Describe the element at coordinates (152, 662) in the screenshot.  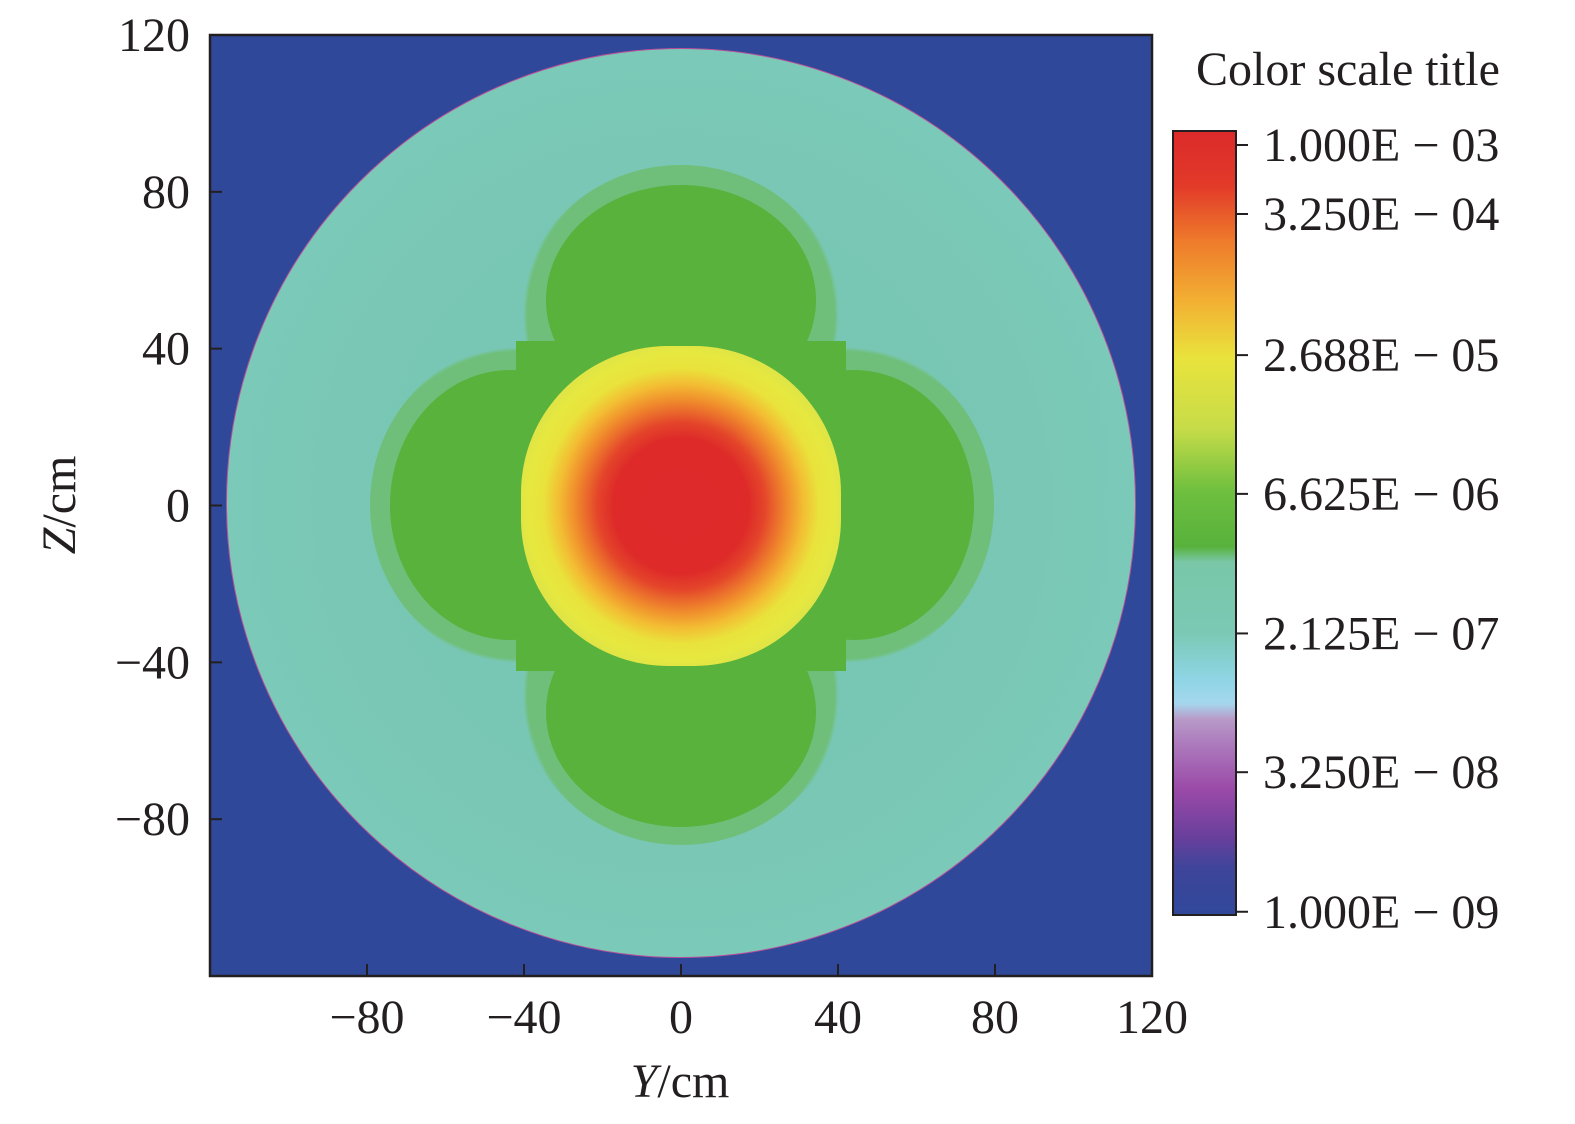
I see `y-tick-label: −40` at that location.